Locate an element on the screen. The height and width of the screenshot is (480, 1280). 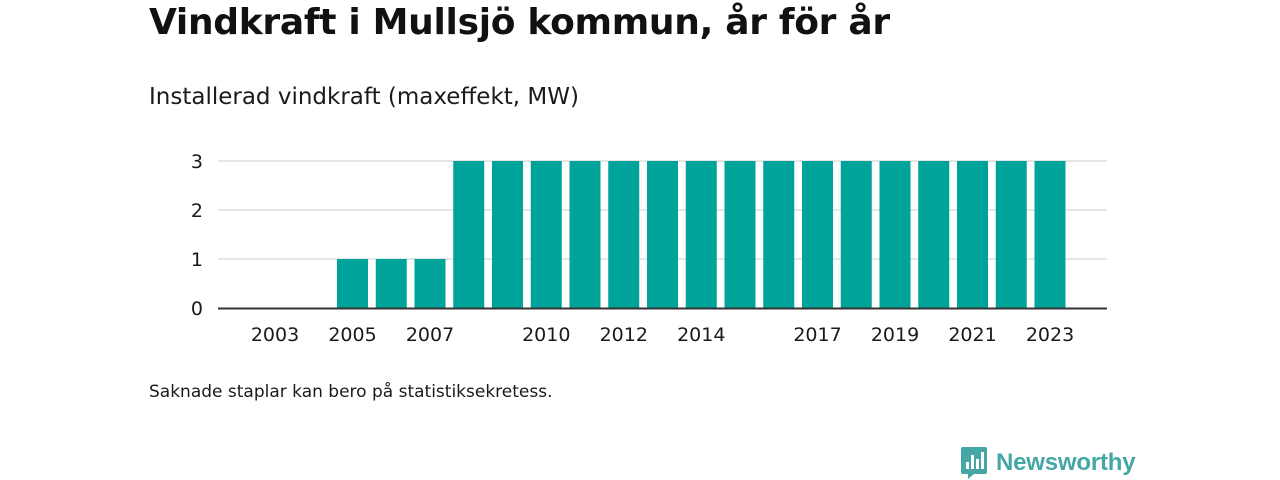
bar-2014 is located at coordinates (701, 234).